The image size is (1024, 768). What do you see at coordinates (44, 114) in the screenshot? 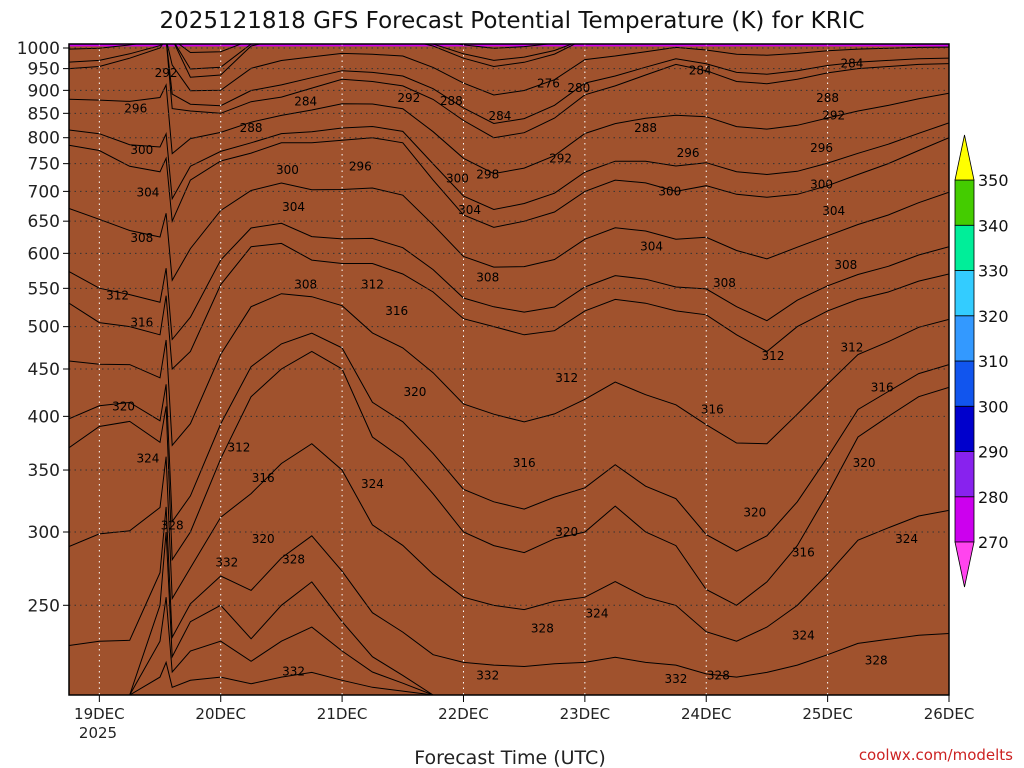
I see `y-tick-label: 850` at bounding box center [44, 114].